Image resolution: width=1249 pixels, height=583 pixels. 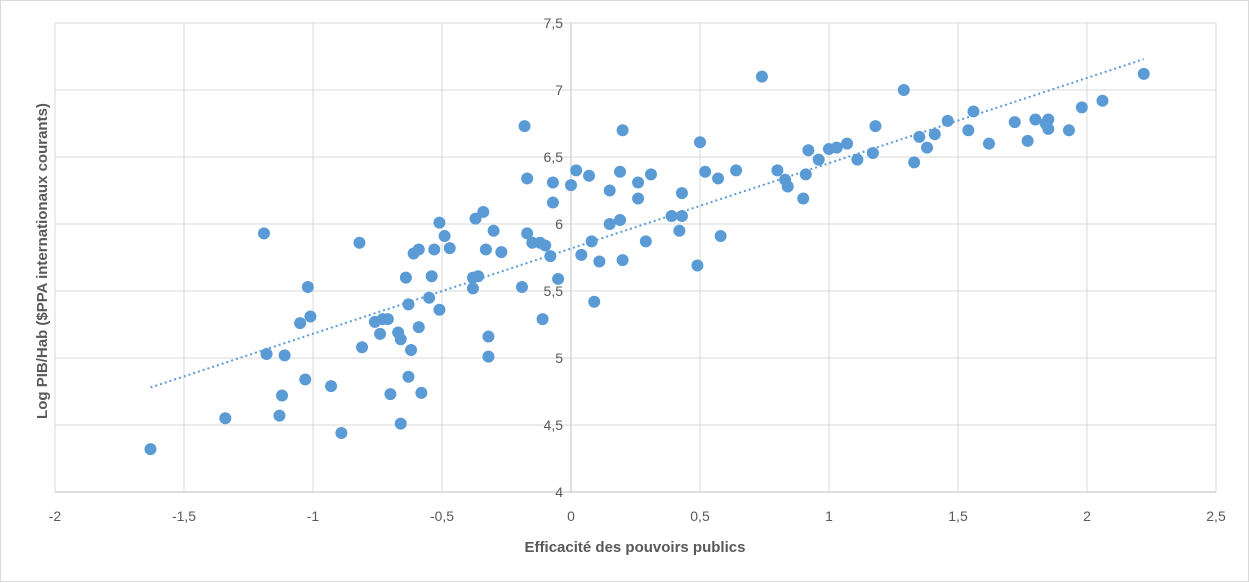 What do you see at coordinates (554, 291) in the screenshot?
I see `y-tick-label: 5,5` at bounding box center [554, 291].